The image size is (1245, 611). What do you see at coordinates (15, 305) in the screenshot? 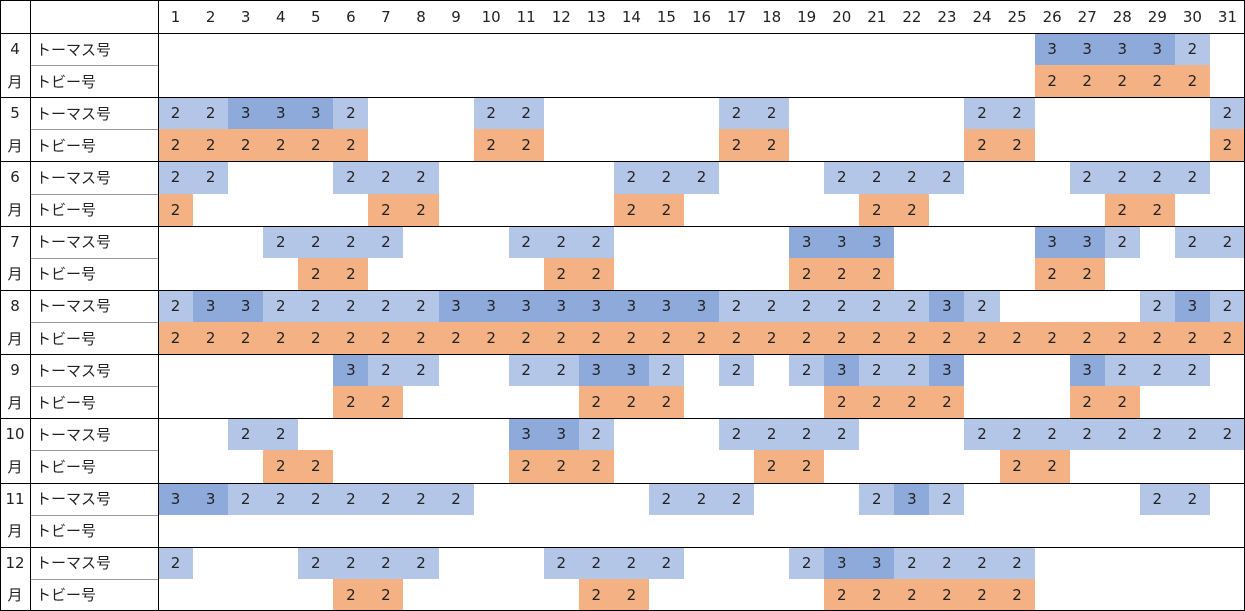
I see `month-number: 8` at bounding box center [15, 305].